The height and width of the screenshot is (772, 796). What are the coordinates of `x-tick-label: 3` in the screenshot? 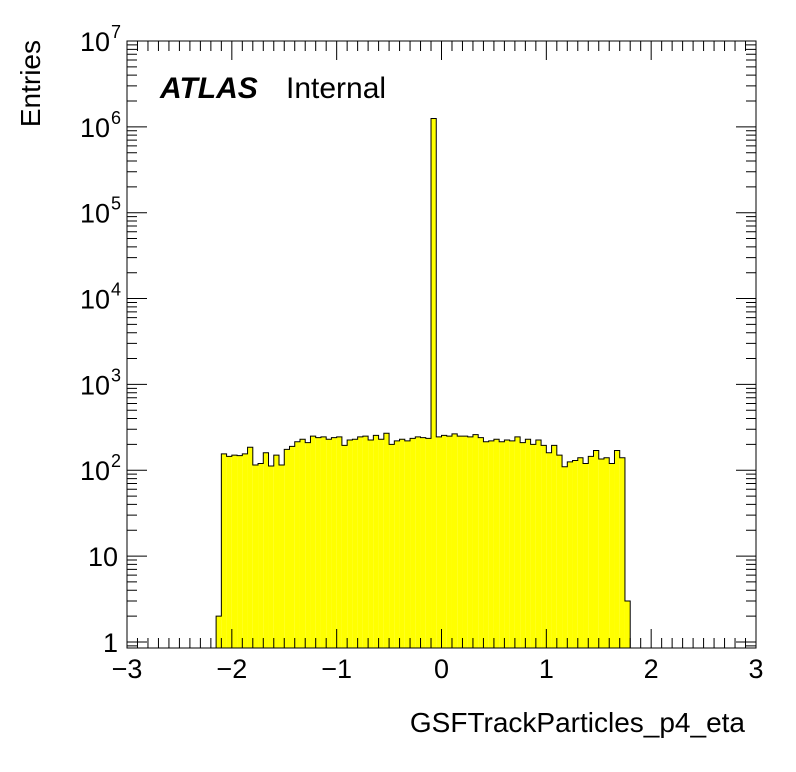 It's located at (755, 669).